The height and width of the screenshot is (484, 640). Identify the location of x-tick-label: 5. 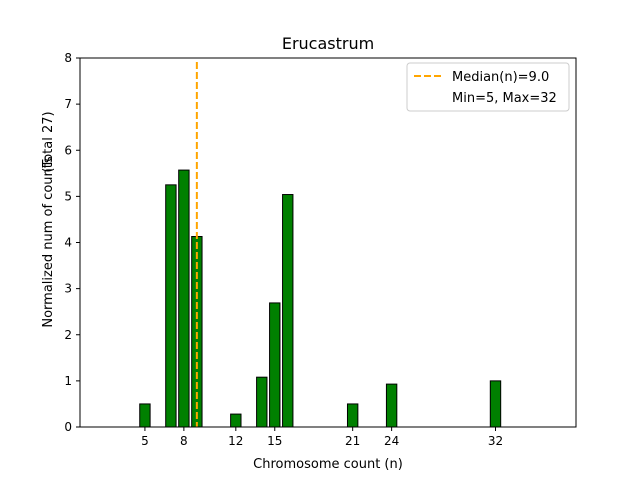
(145, 441).